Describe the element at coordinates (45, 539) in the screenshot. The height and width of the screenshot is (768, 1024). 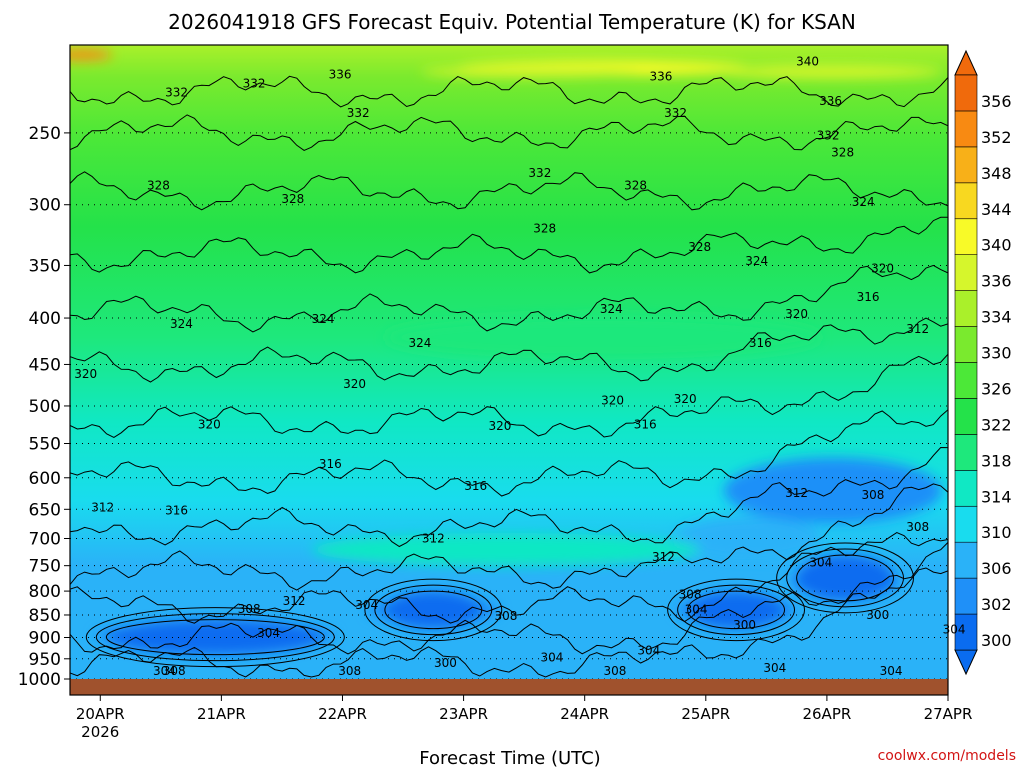
I see `y-tick-label: 700` at that location.